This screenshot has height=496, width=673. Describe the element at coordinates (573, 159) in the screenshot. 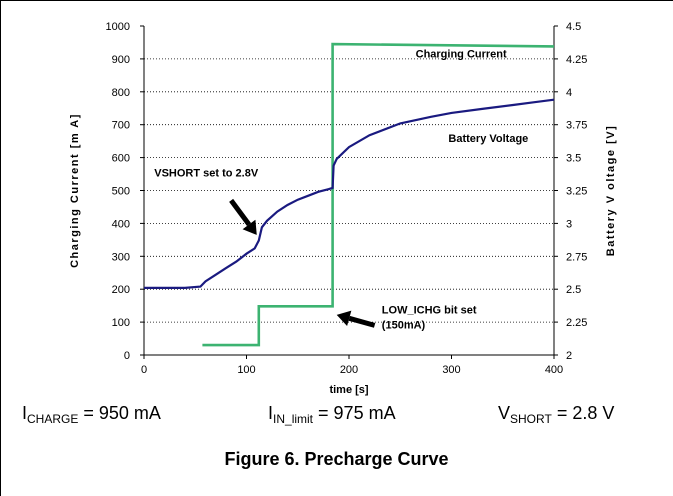

I see `y-right-tick-label: 3.5` at that location.